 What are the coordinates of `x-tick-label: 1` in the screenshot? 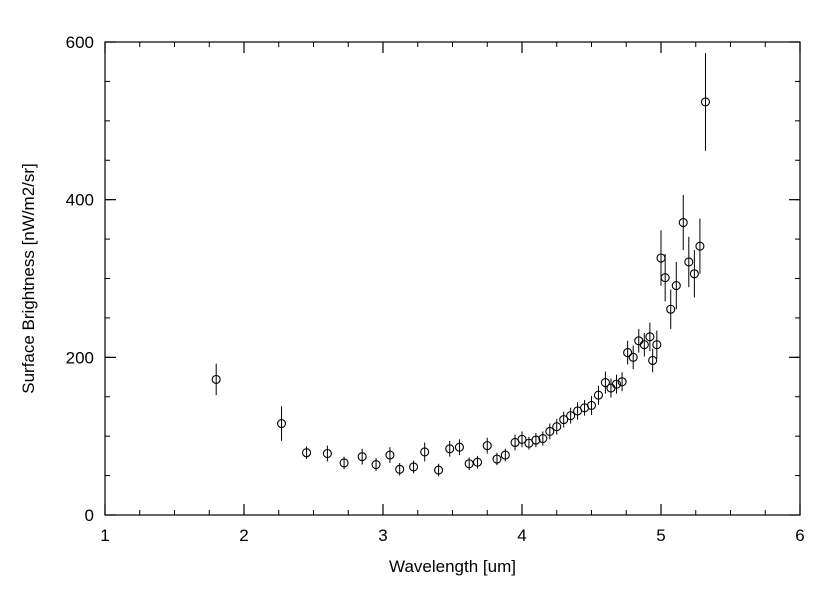 It's located at (104, 535).